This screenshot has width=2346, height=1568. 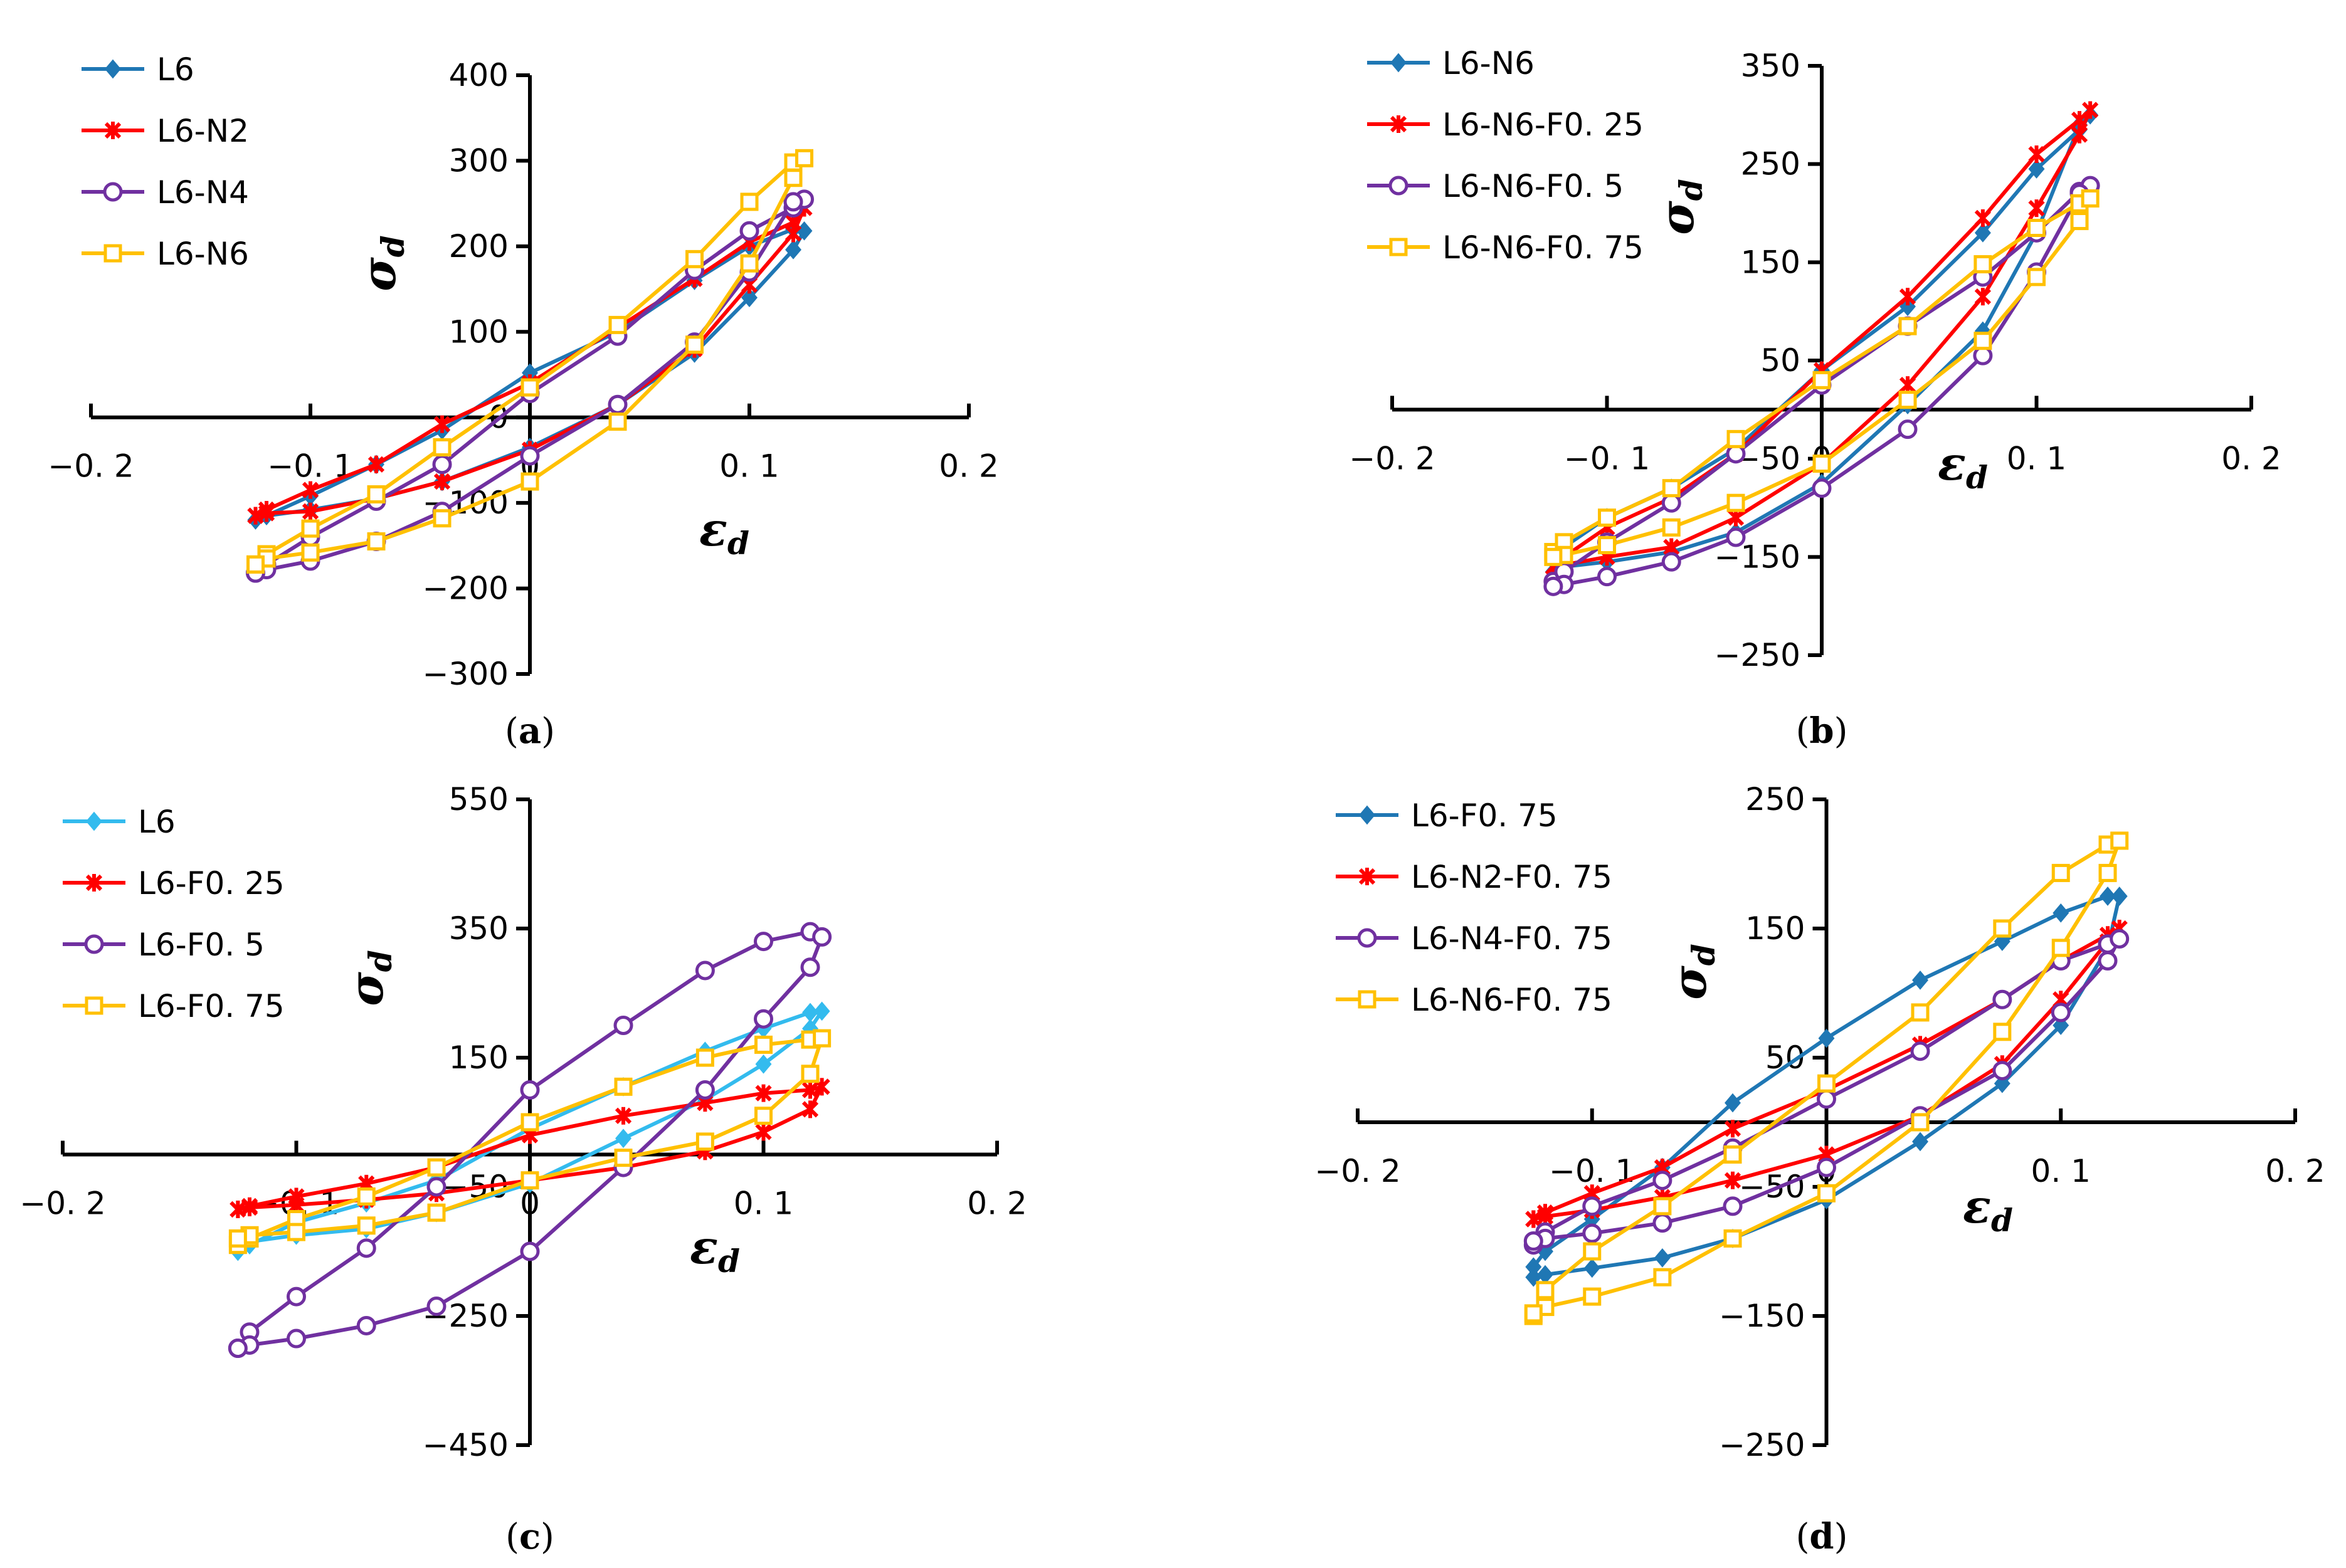 What do you see at coordinates (1511, 877) in the screenshot?
I see `legend-label: L6-N2-F0. 75` at bounding box center [1511, 877].